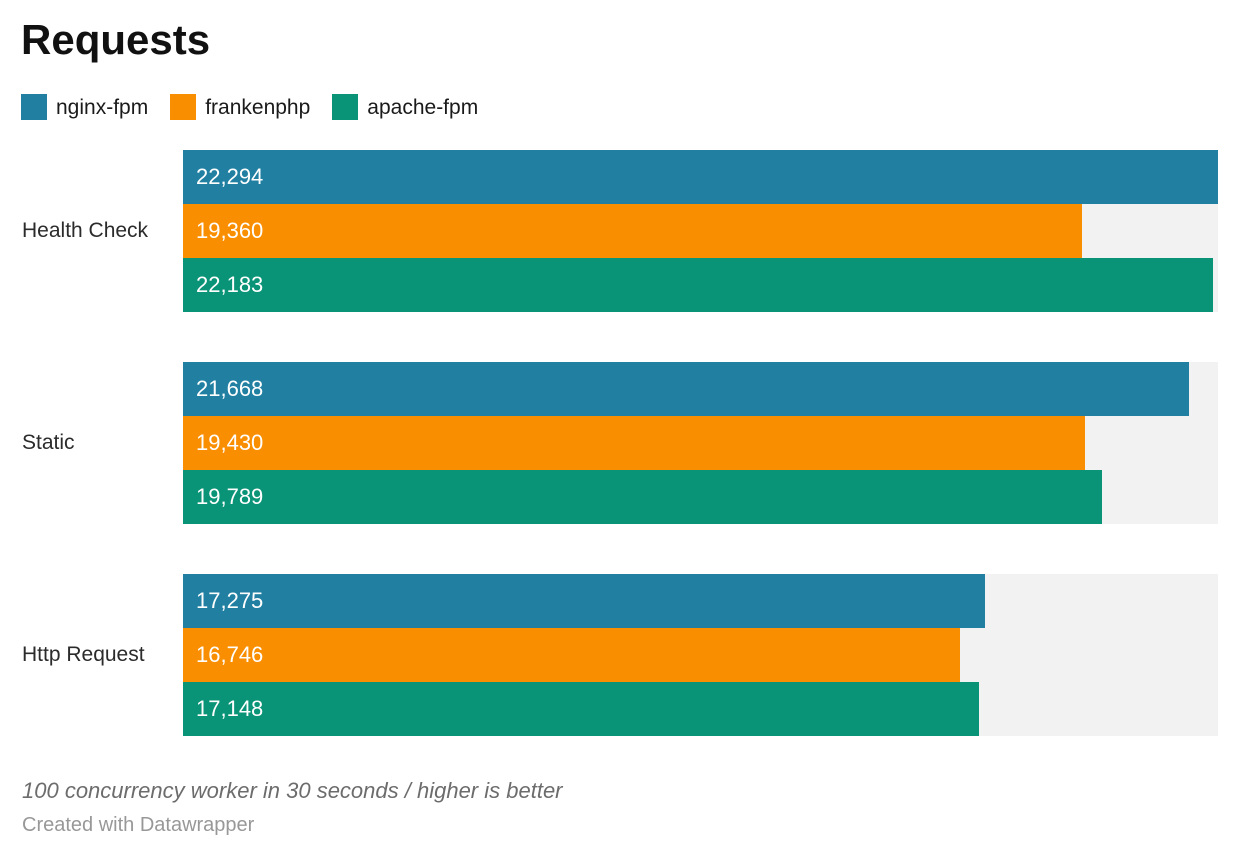 This screenshot has width=1240, height=860. What do you see at coordinates (572, 655) in the screenshot?
I see `bar-frankenphp-http-request: 16,746` at bounding box center [572, 655].